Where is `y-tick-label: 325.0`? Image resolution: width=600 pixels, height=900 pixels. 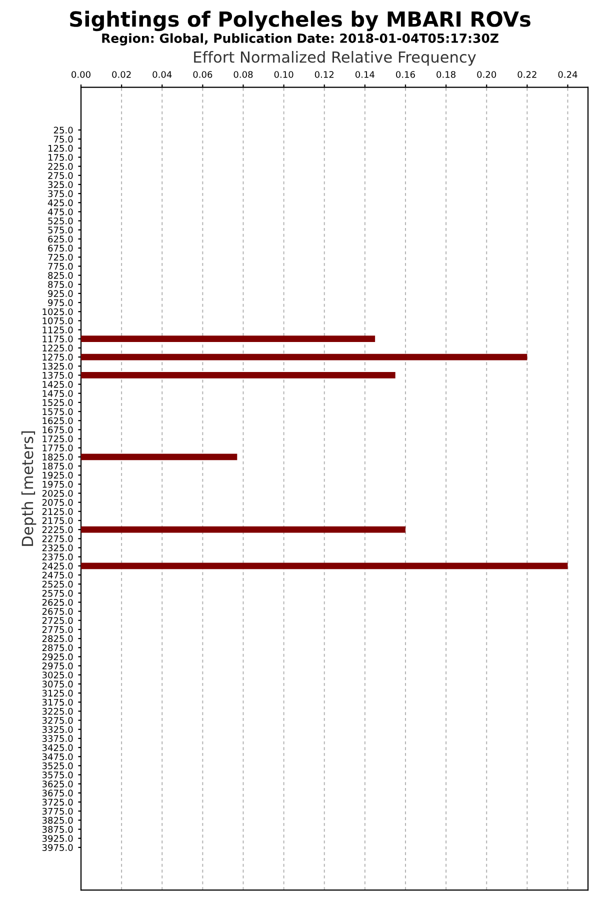 y-tick-label: 325.0 is located at coordinates (60, 184).